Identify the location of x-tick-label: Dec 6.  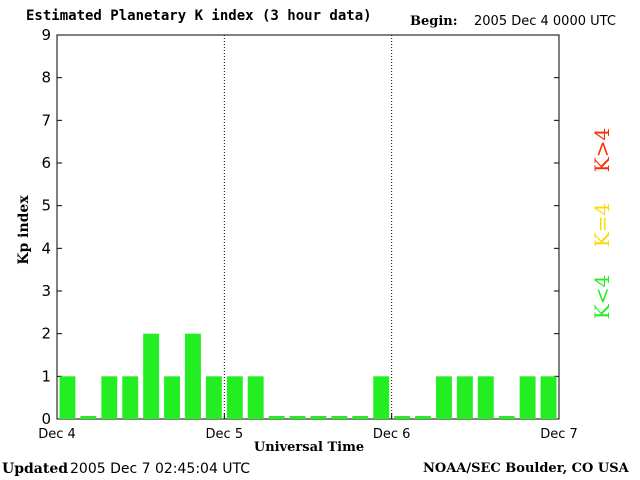
(392, 434).